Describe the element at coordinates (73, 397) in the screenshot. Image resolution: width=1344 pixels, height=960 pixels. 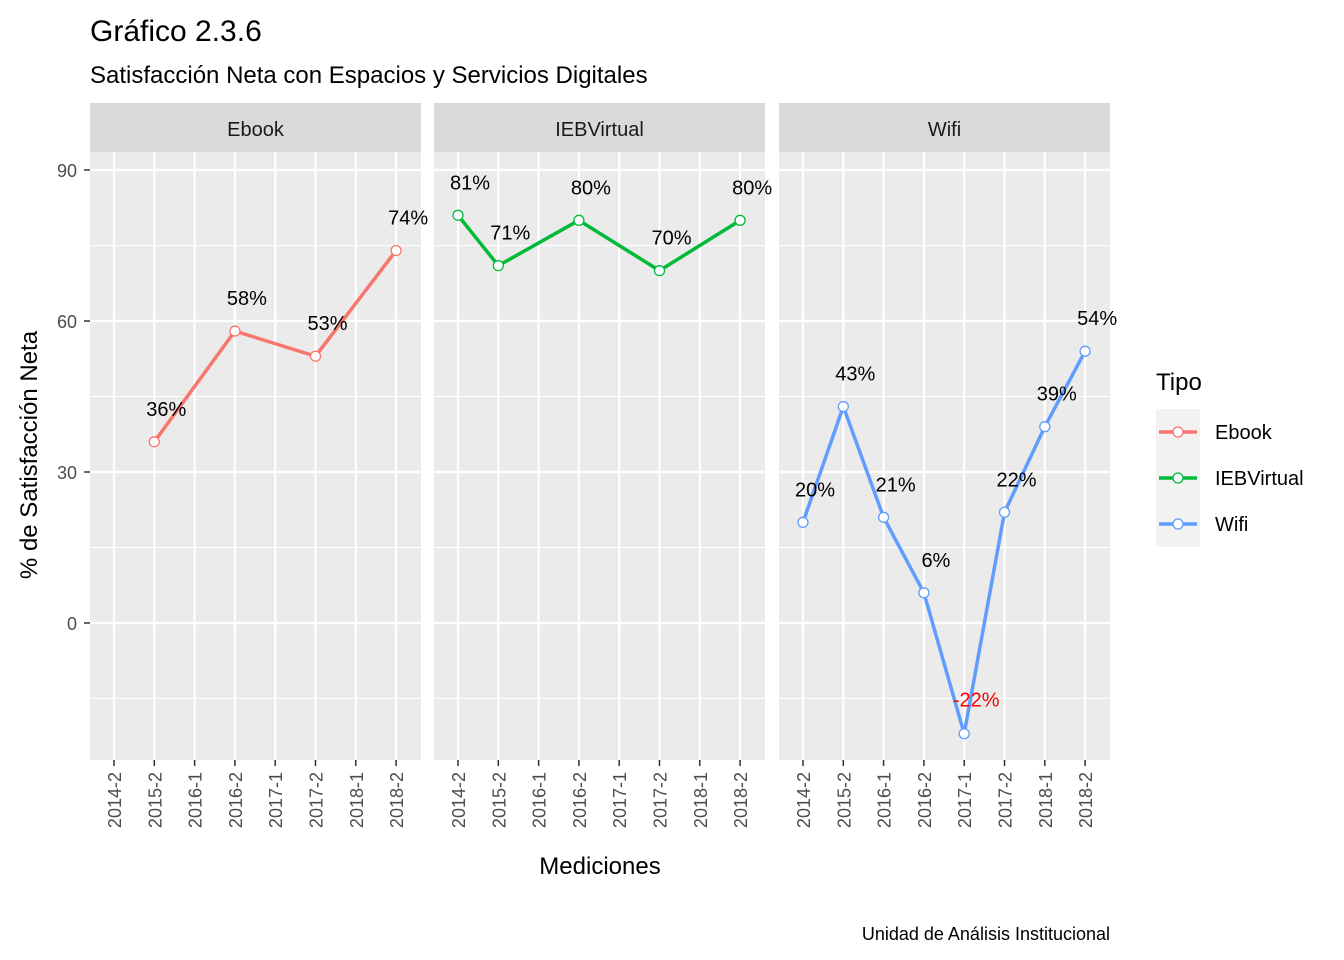
I see `y-axis: 0 30 60 90` at that location.